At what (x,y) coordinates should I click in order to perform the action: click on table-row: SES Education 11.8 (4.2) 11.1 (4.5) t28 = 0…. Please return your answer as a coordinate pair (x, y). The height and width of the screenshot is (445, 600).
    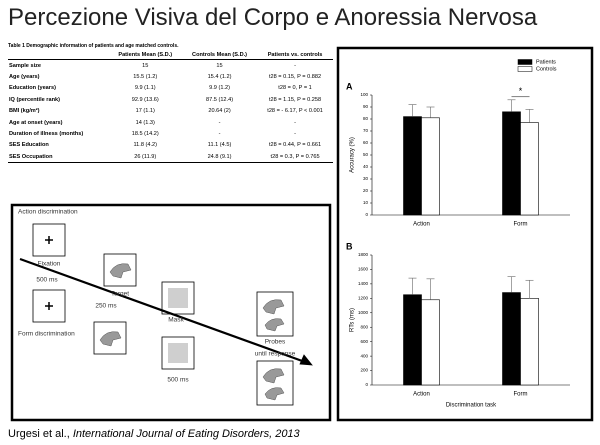
    Looking at the image, I should click on (170, 145).